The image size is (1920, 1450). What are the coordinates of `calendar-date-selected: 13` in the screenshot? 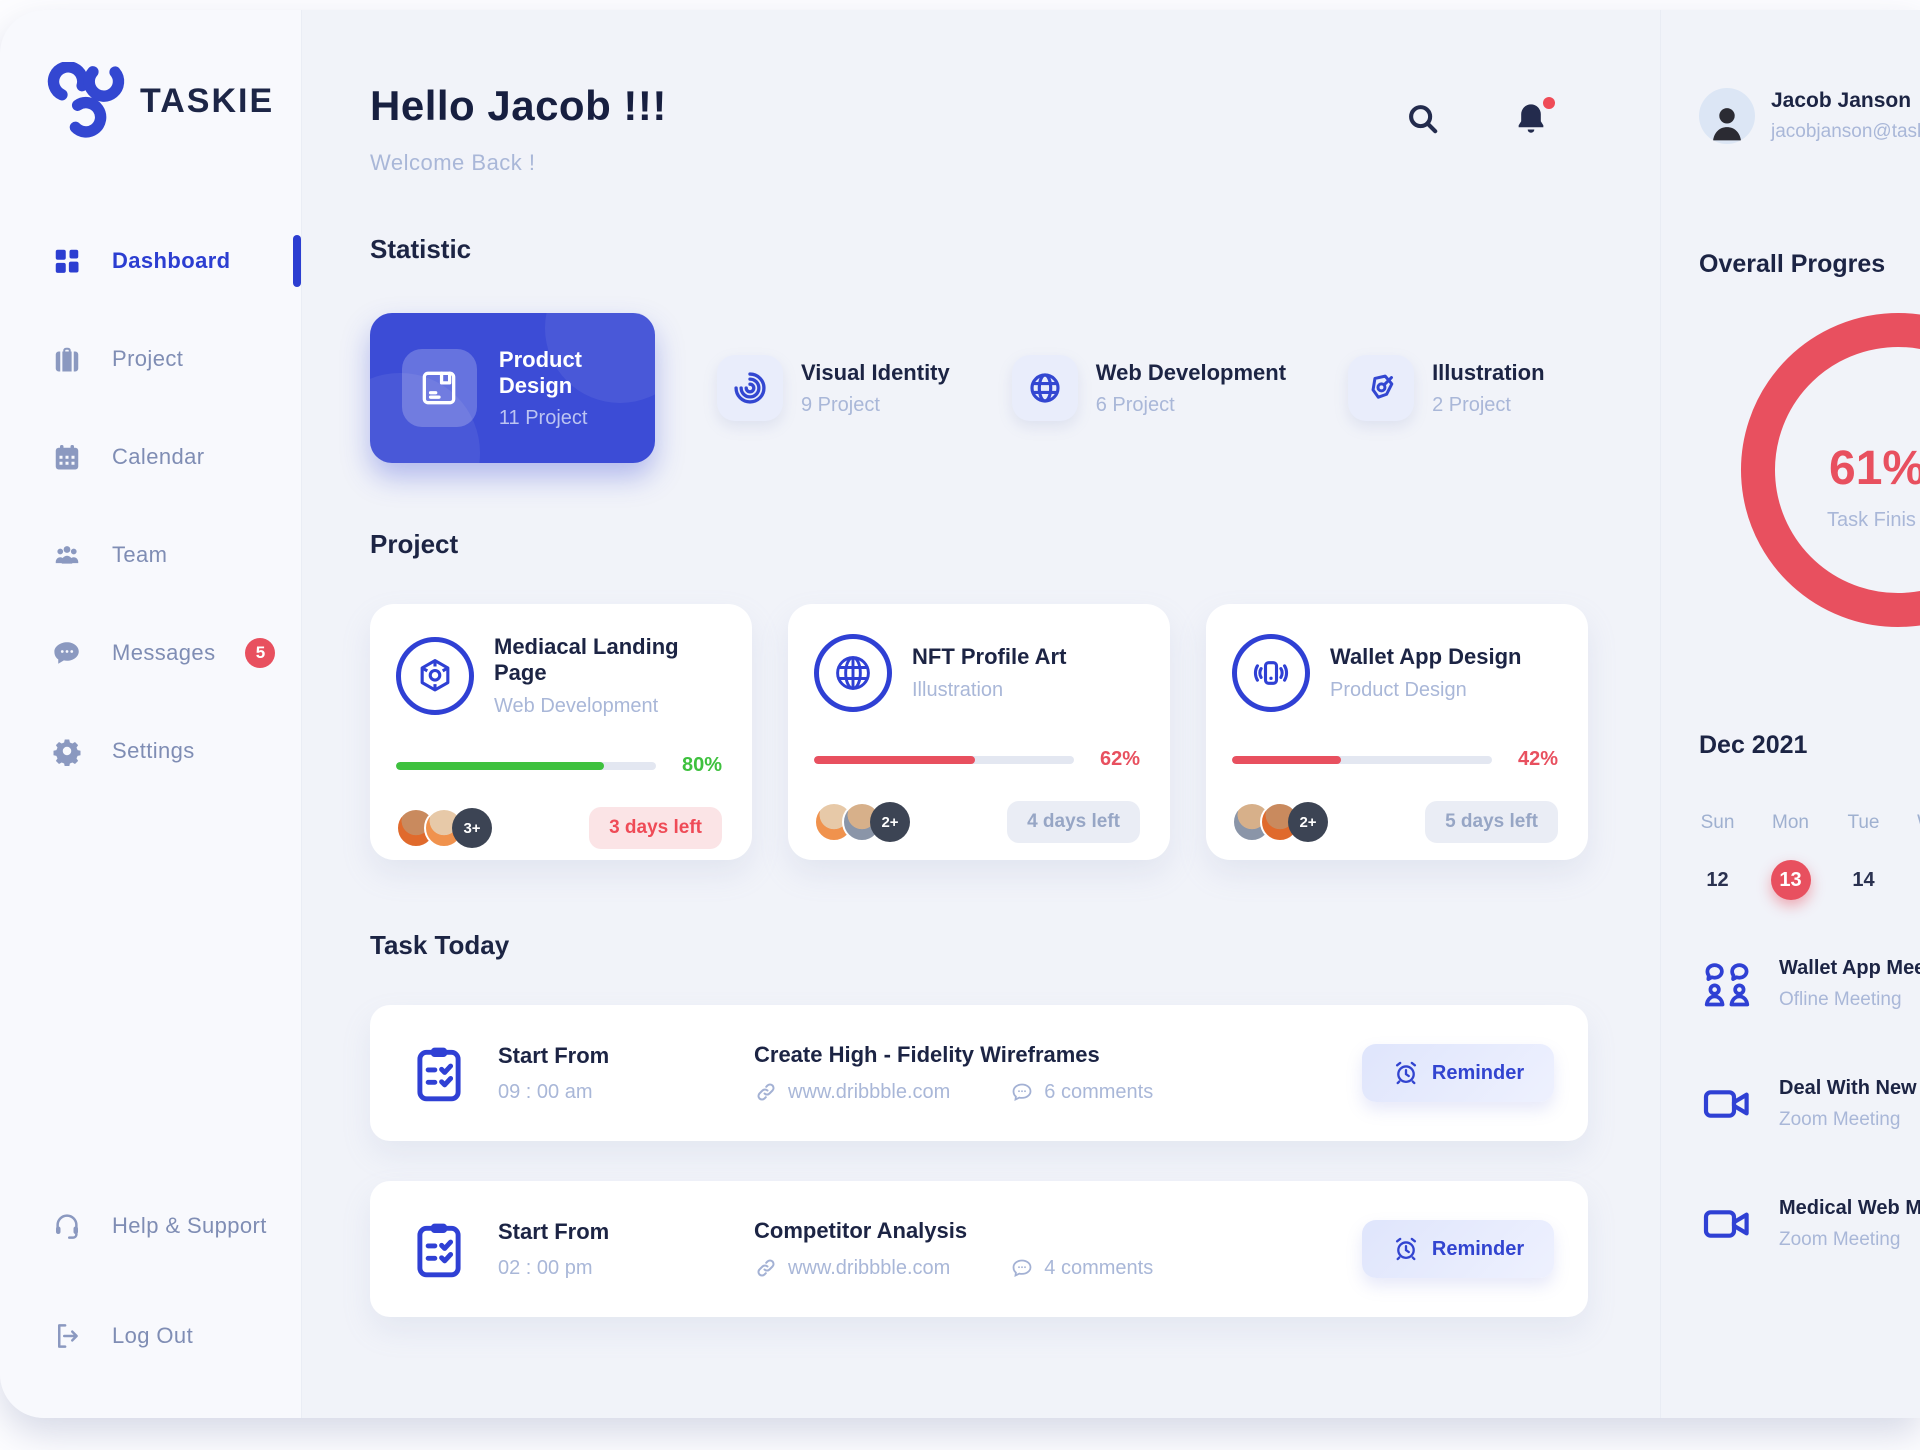 It's located at (1790, 880).